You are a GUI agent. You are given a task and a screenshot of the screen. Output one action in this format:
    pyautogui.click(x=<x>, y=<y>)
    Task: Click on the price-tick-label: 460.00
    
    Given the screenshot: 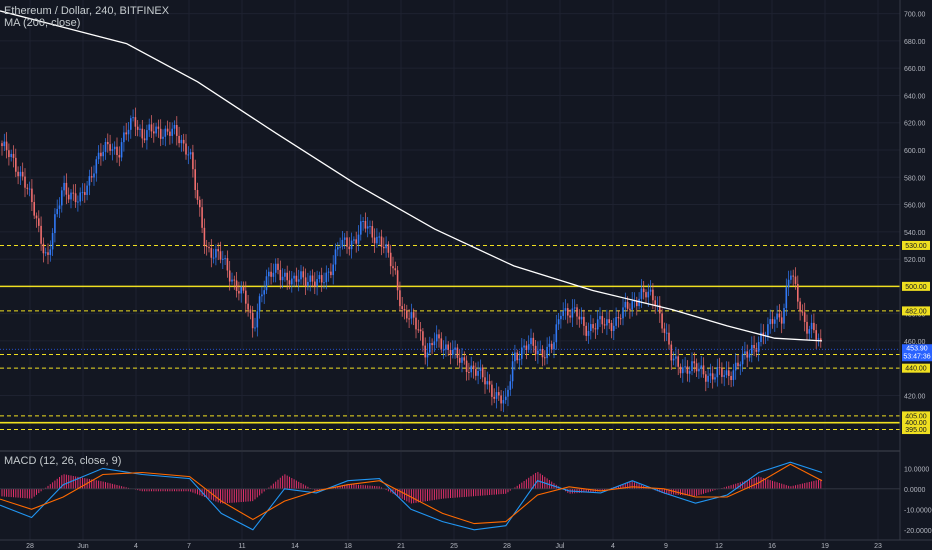 What is the action you would take?
    pyautogui.click(x=915, y=342)
    